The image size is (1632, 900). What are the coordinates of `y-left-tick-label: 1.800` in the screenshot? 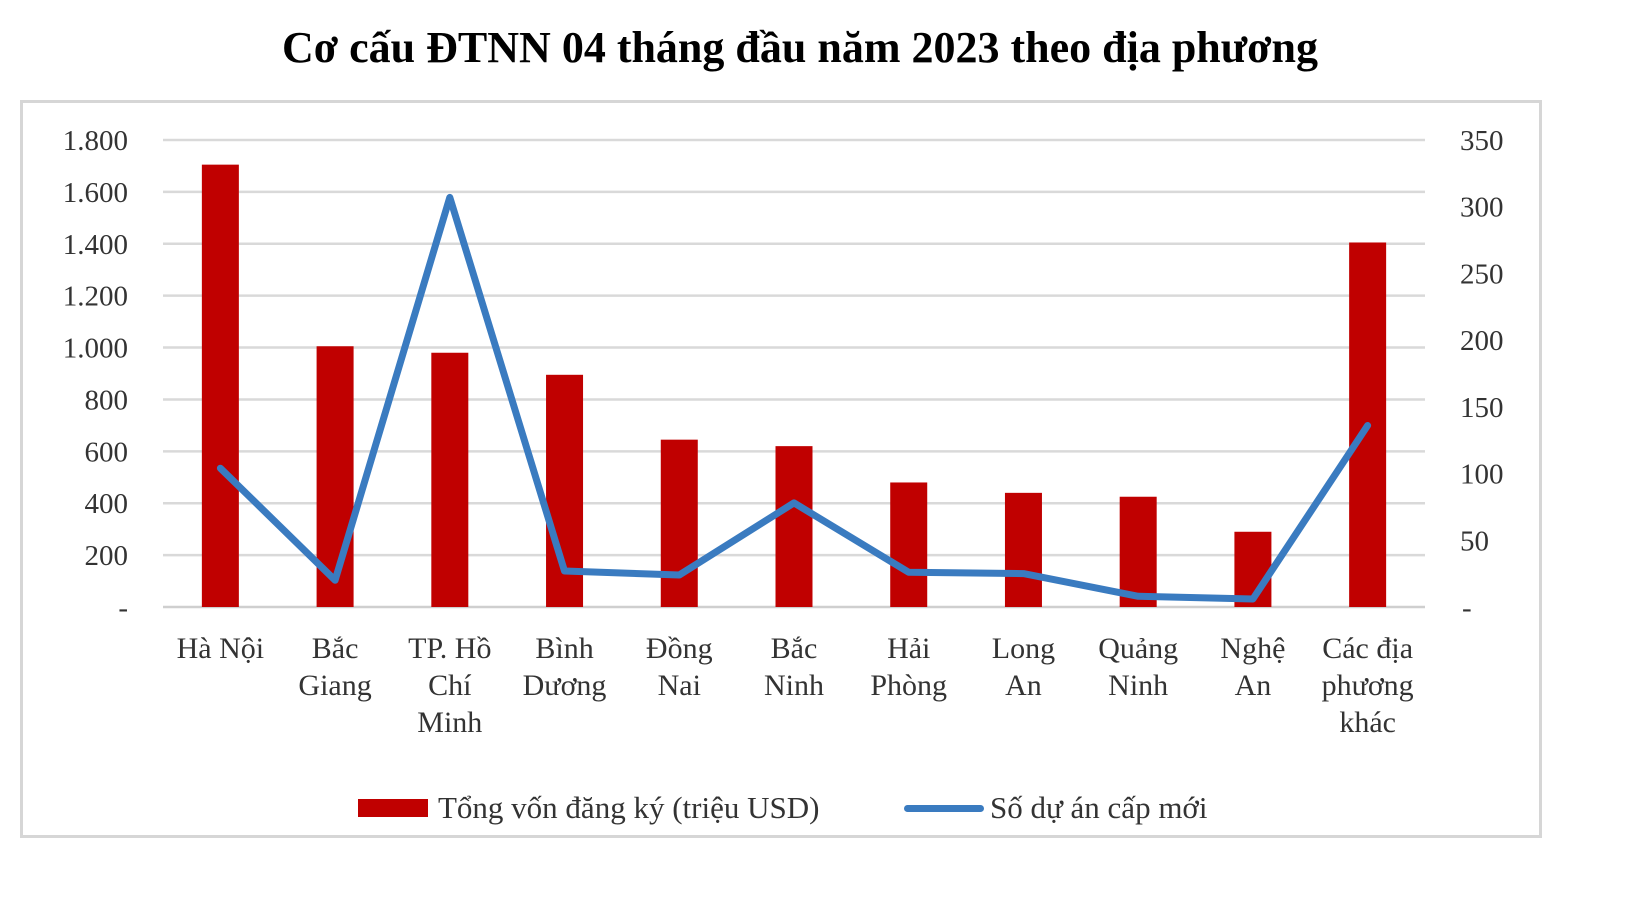 It's located at (95, 141).